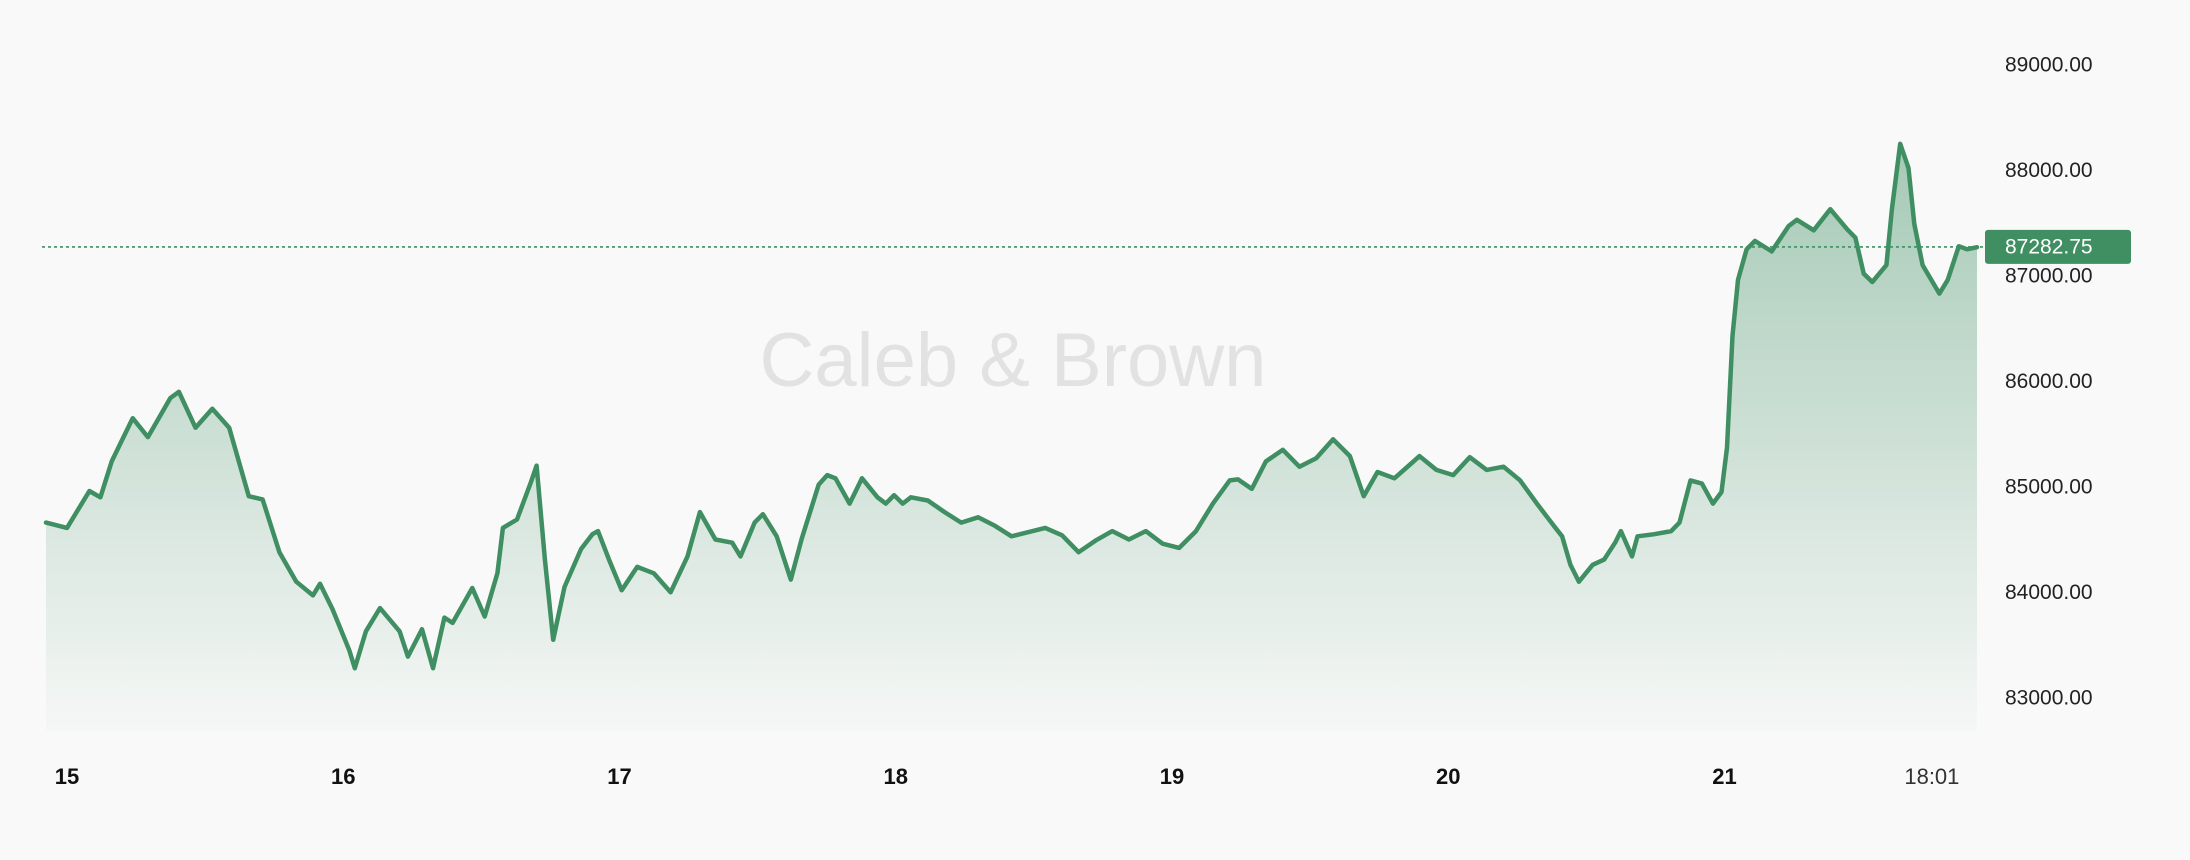 The width and height of the screenshot is (2190, 860). I want to click on x-tick-label: 21, so click(1724, 776).